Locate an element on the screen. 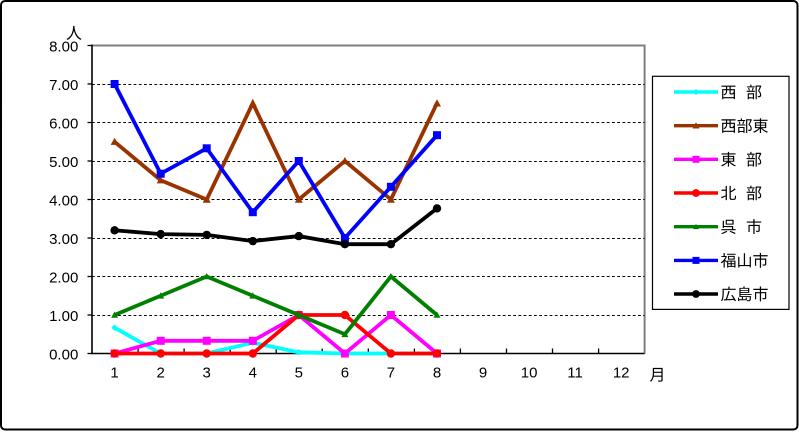 The height and width of the screenshot is (436, 799). svg-text: 1 is located at coordinates (114, 373).